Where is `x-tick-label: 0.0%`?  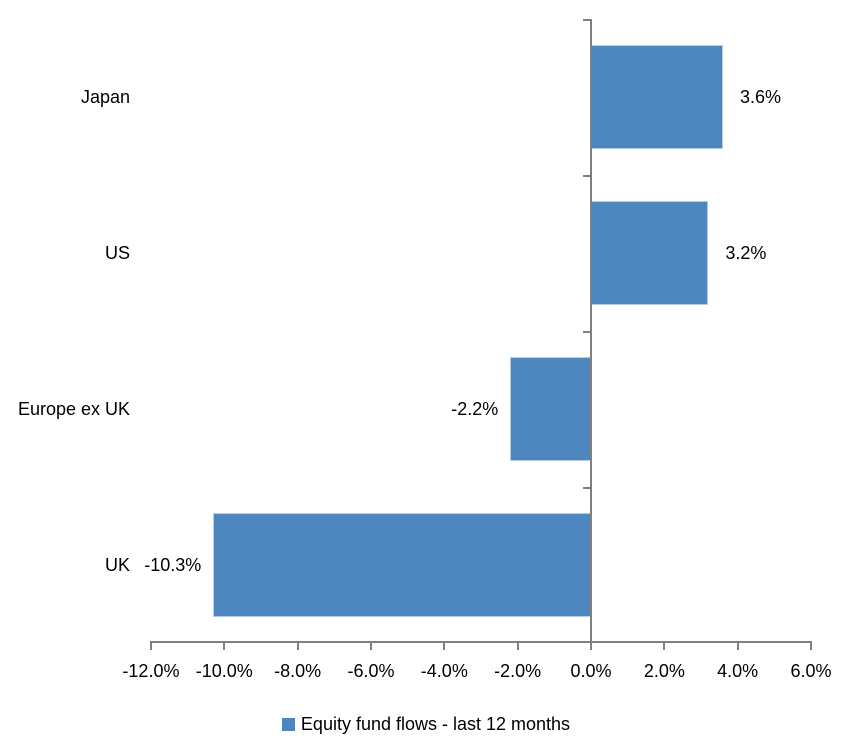 x-tick-label: 0.0% is located at coordinates (591, 671).